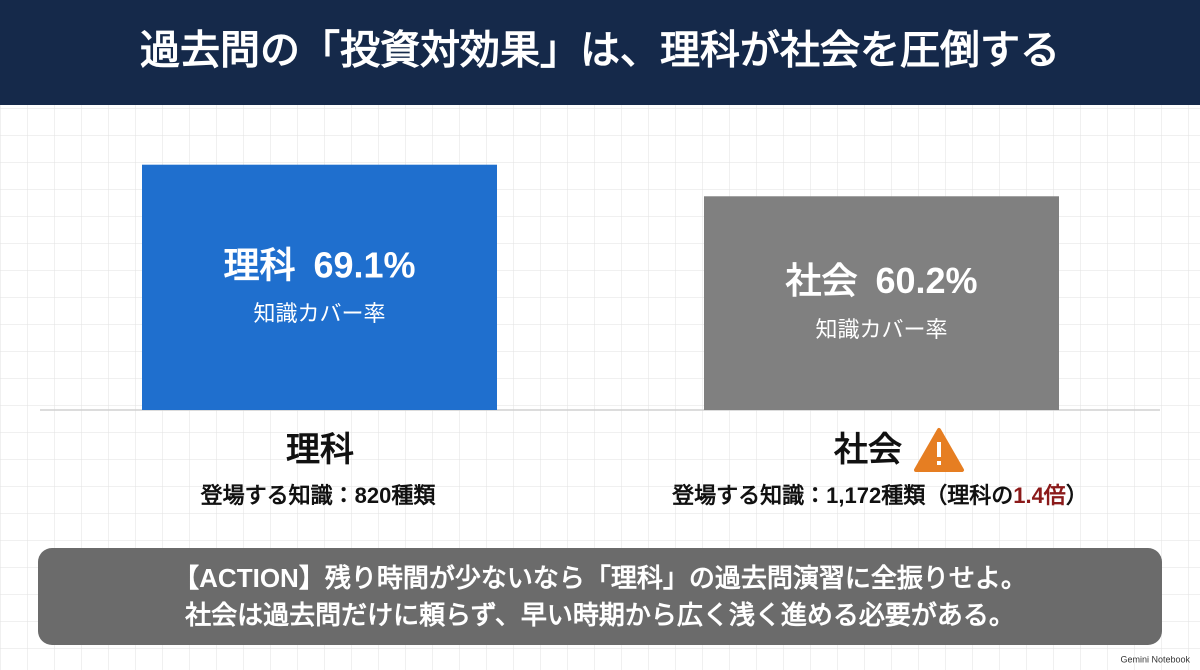 The width and height of the screenshot is (1200, 670). Describe the element at coordinates (939, 450) in the screenshot. I see `warning-icon` at that location.